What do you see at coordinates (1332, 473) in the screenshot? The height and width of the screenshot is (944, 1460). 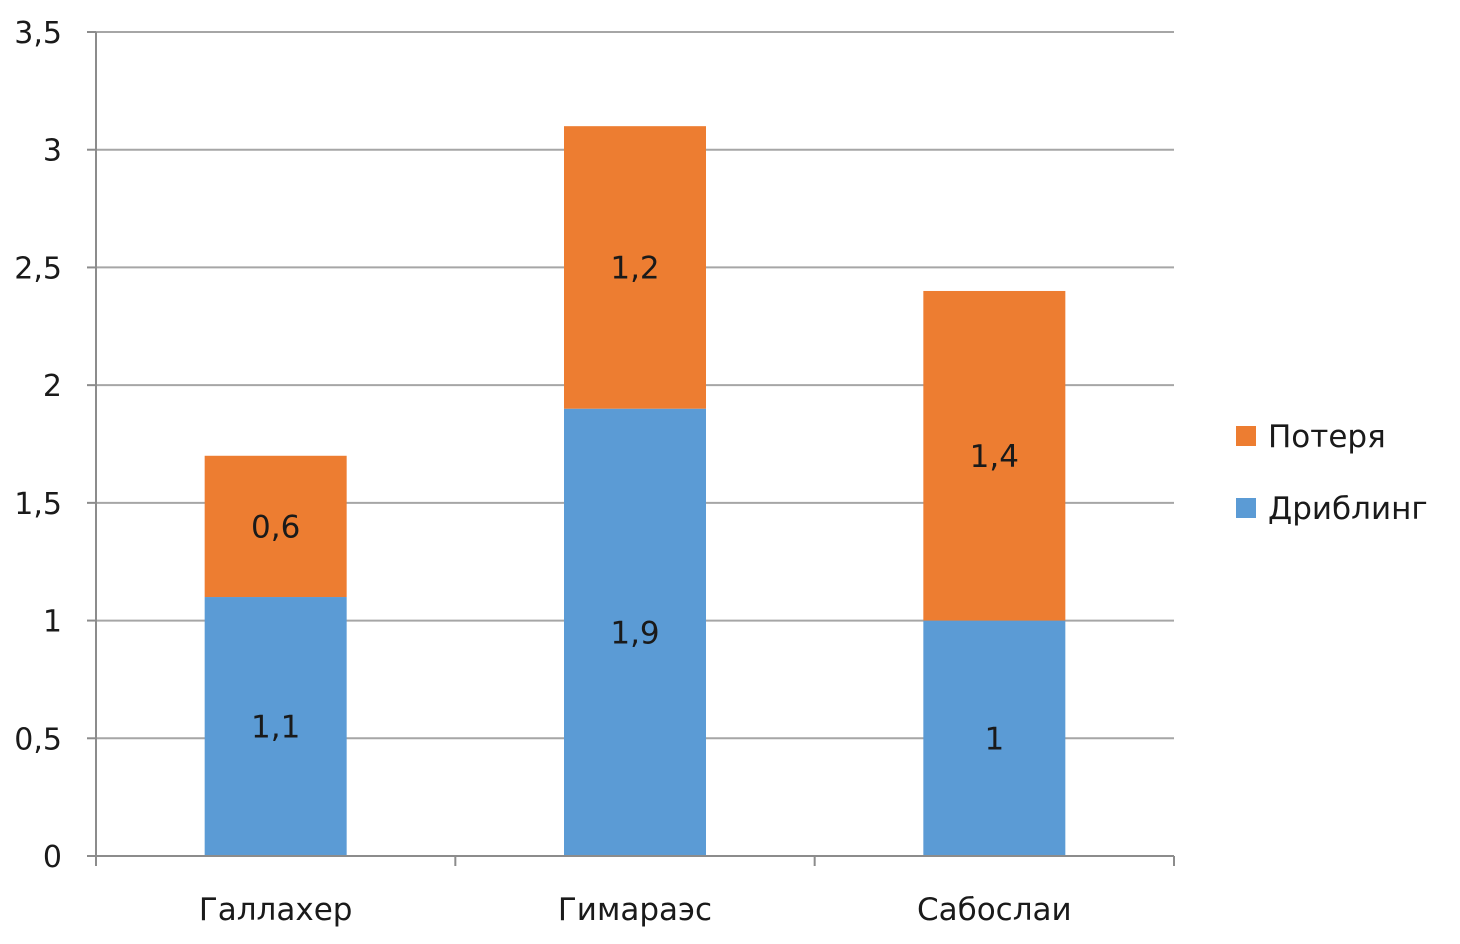 I see `legend: Потеря Дриблинг` at bounding box center [1332, 473].